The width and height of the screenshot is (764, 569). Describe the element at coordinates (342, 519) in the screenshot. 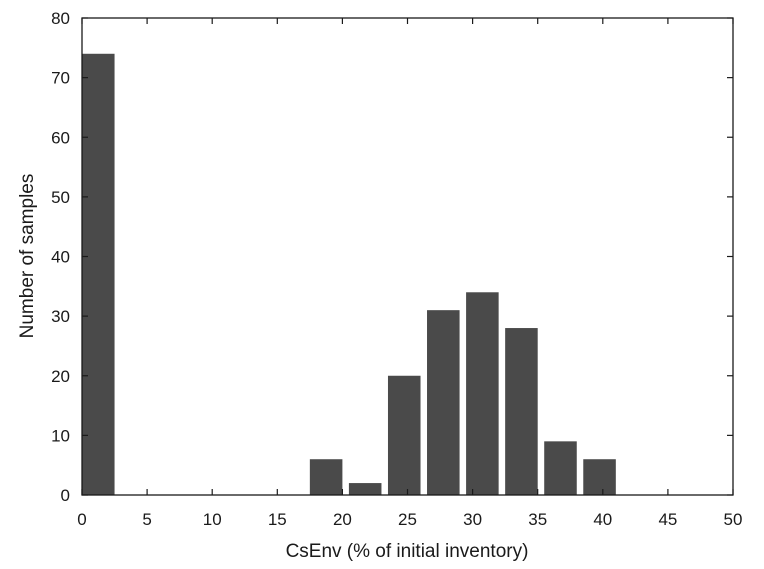

I see `x-tick-label-4: 20` at that location.